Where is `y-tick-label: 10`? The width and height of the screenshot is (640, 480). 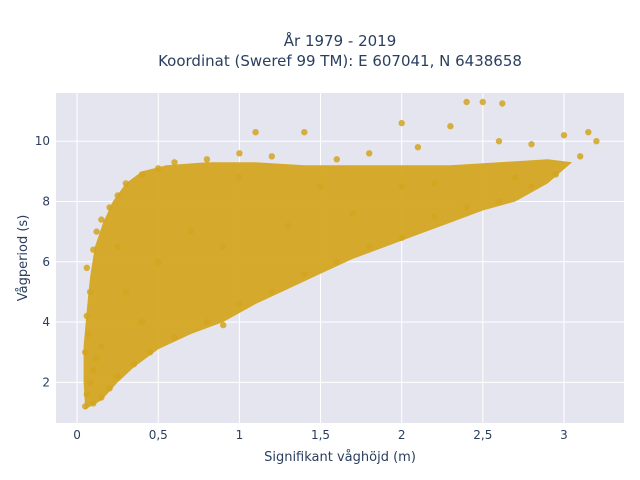 y-tick-label: 10 is located at coordinates (42, 141).